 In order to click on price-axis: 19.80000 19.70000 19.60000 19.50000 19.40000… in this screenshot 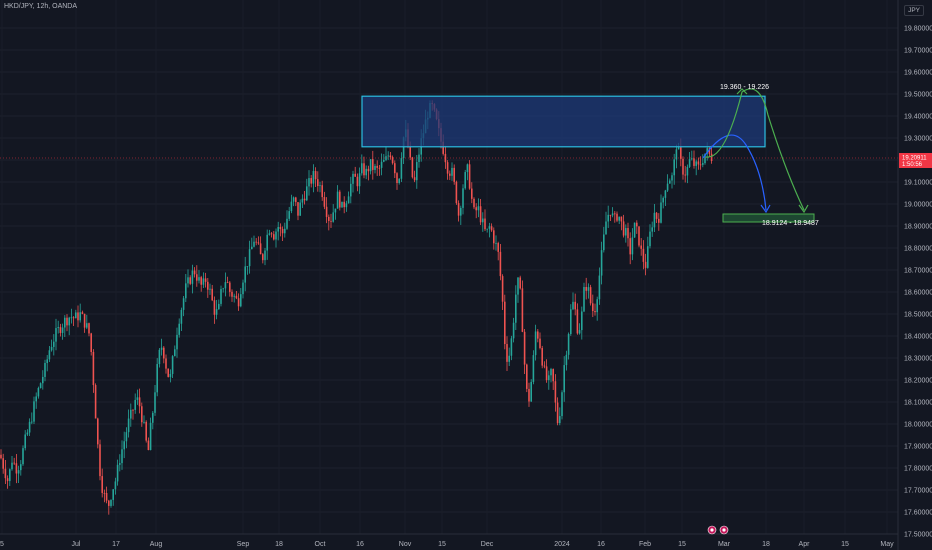, I will do `click(914, 275)`.